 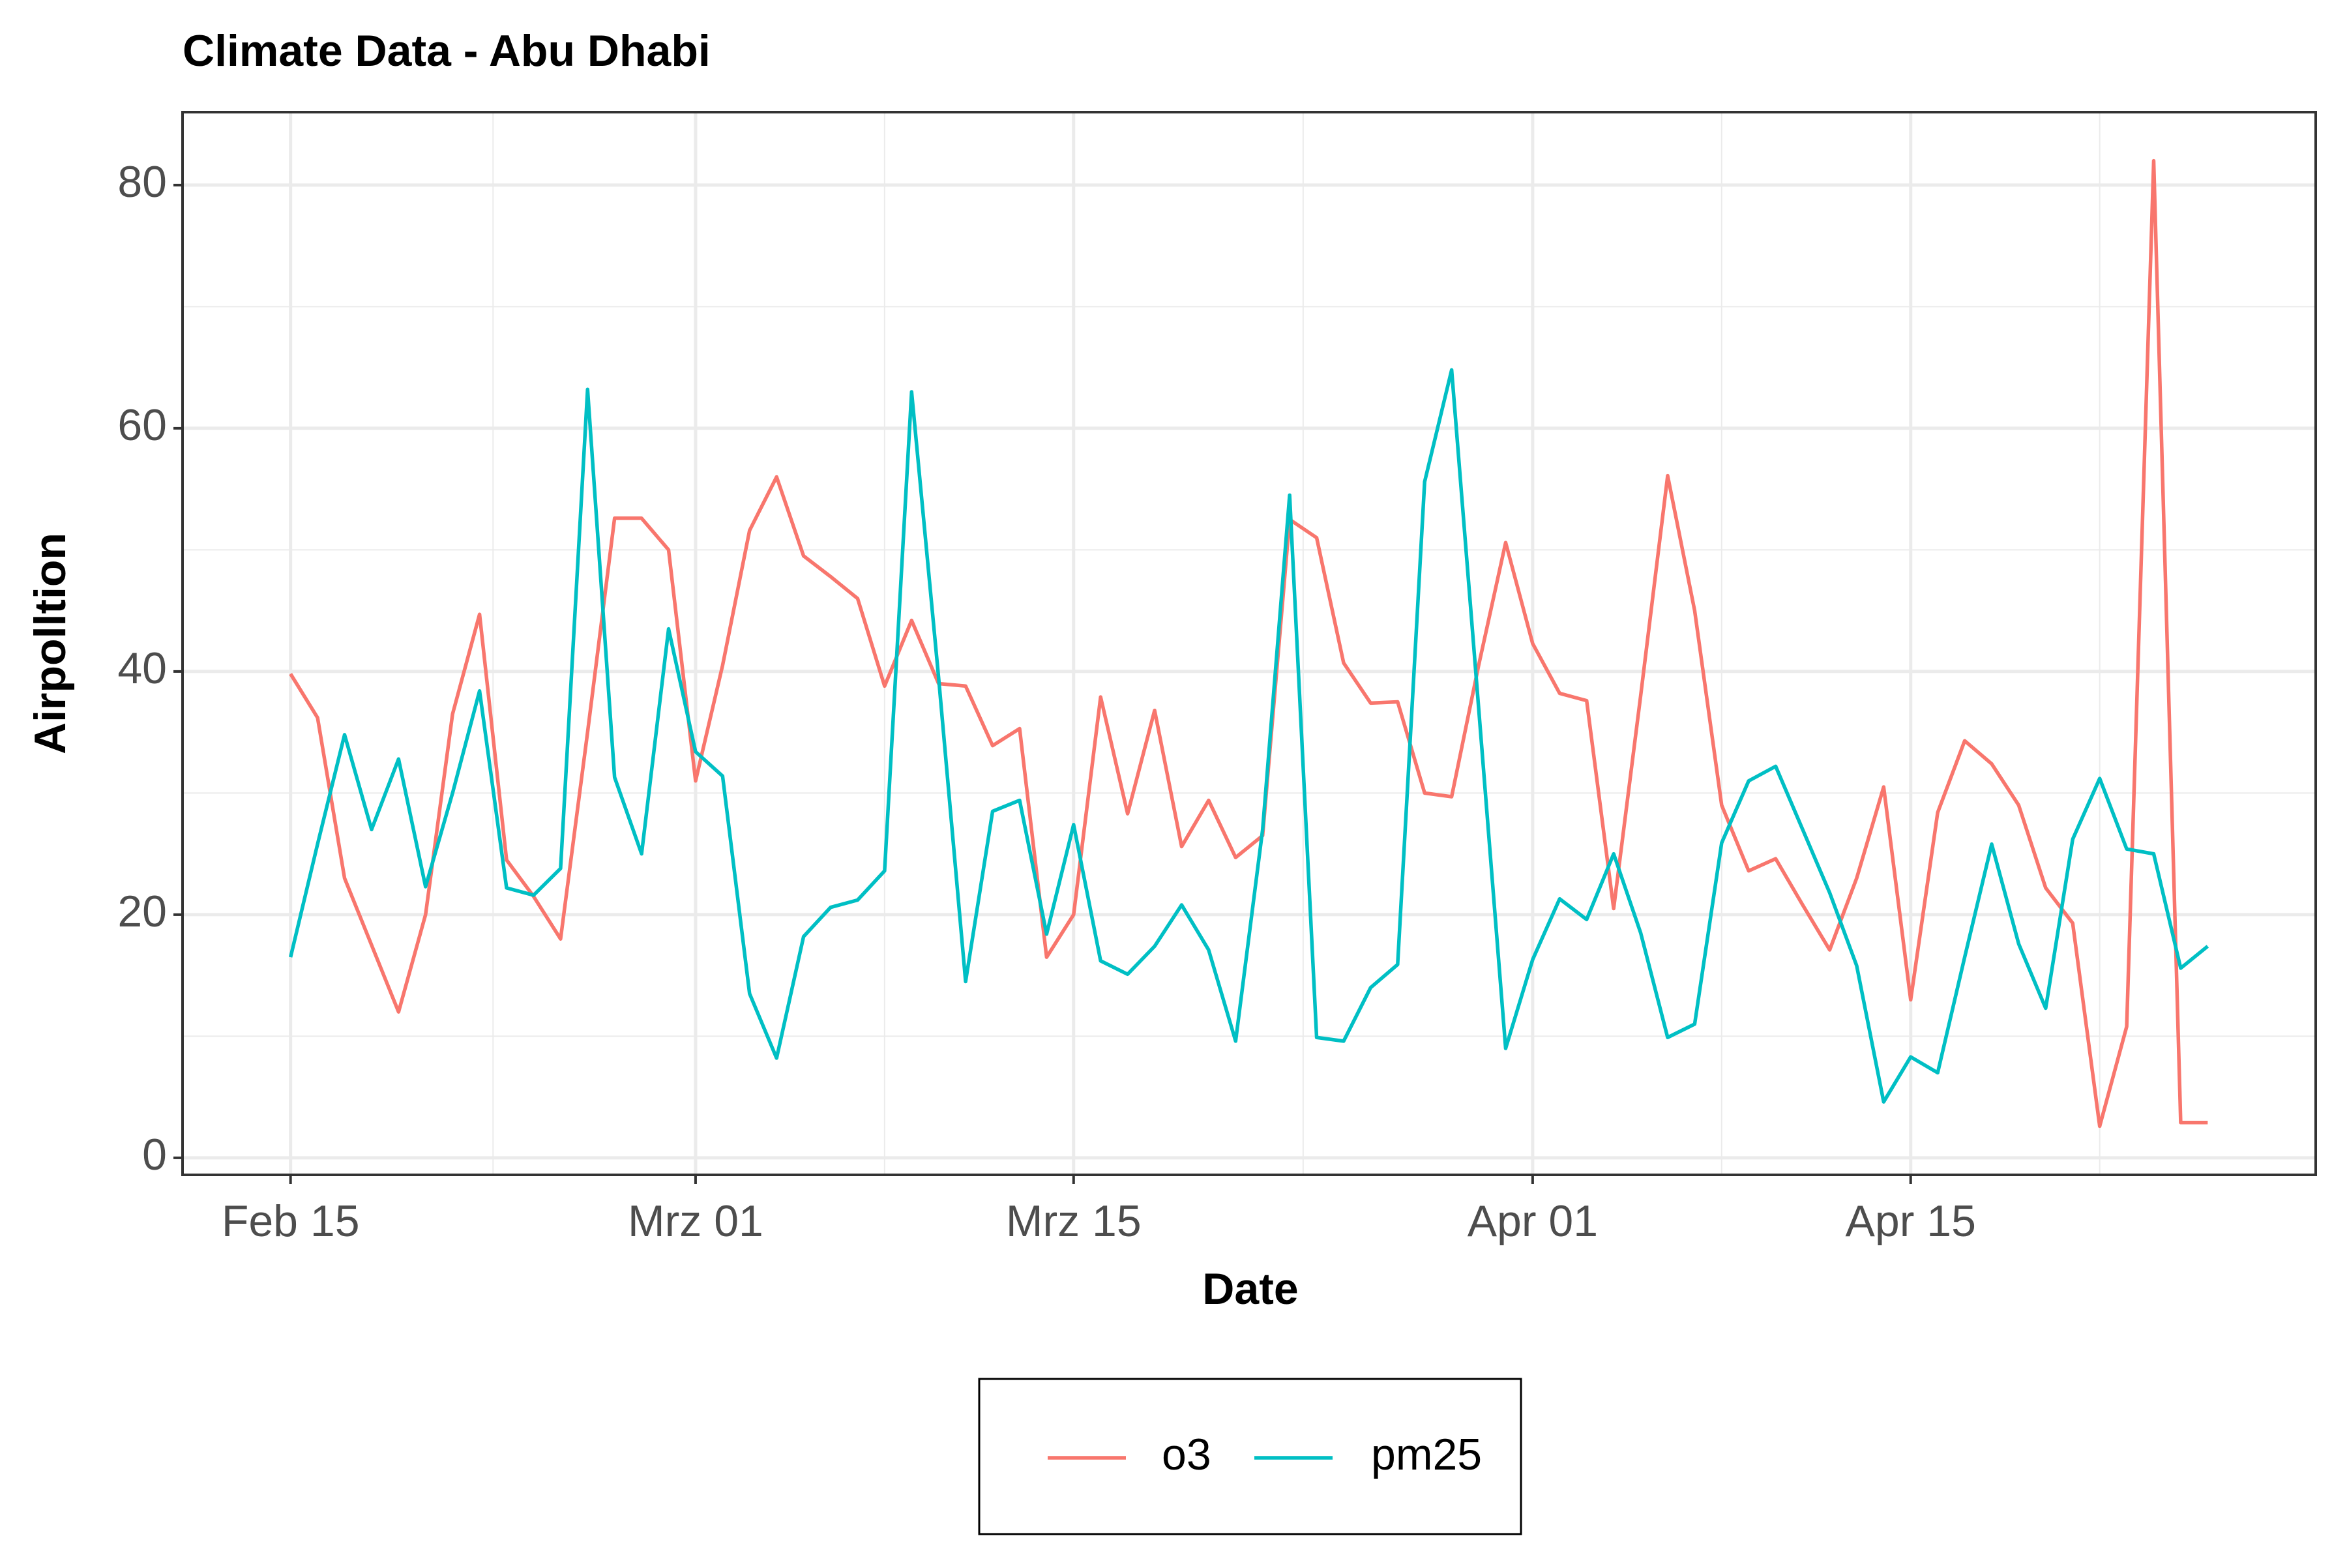 I want to click on y-tick-label: 0, so click(x=154, y=1155).